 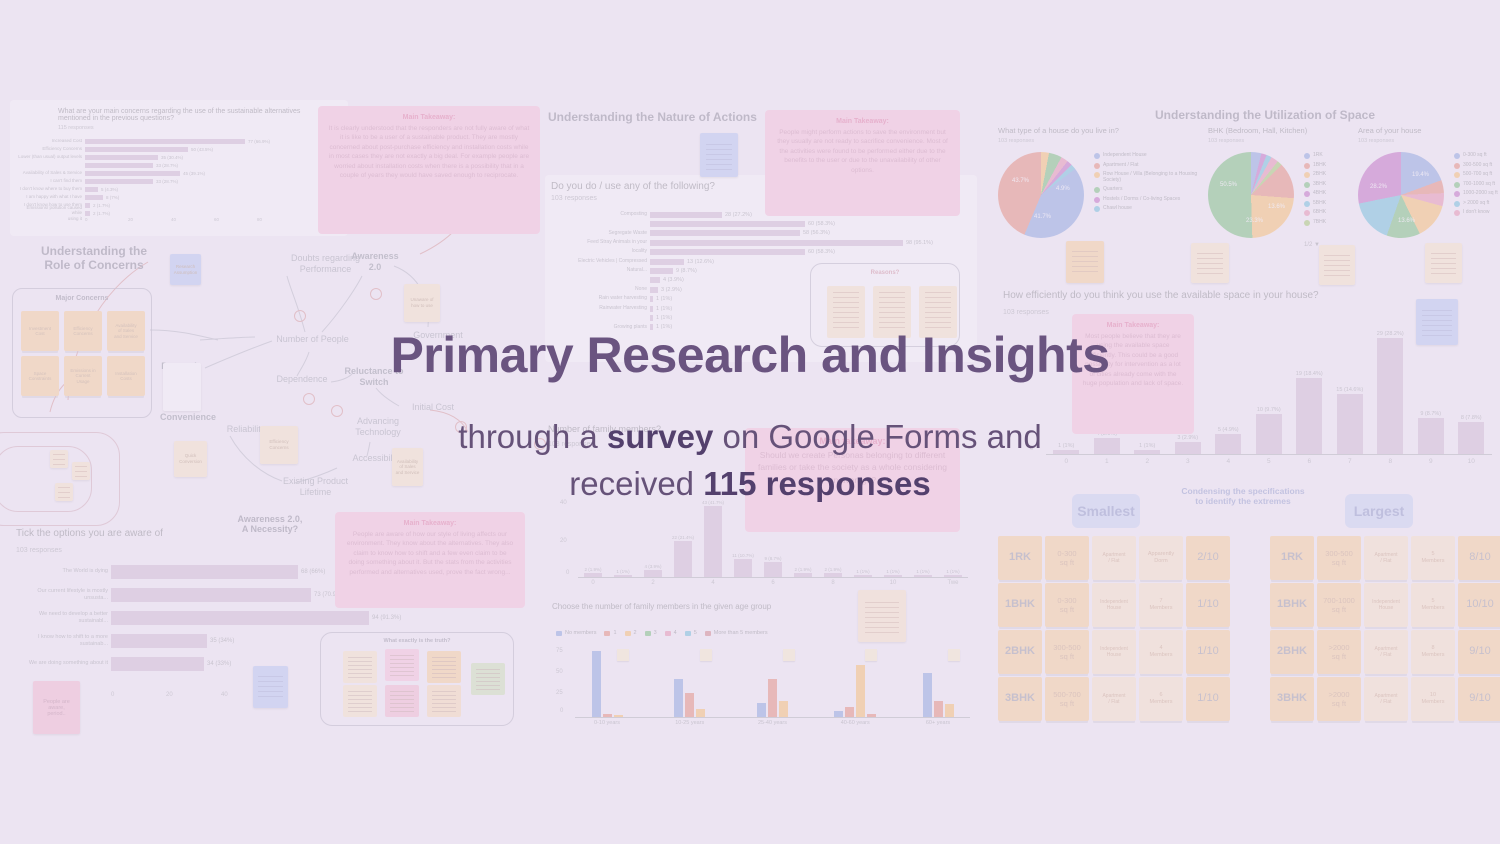 I want to click on pie-legend: 1RK 1BHK 2BHK 3BHK 4BHK, so click(x=1356, y=195).